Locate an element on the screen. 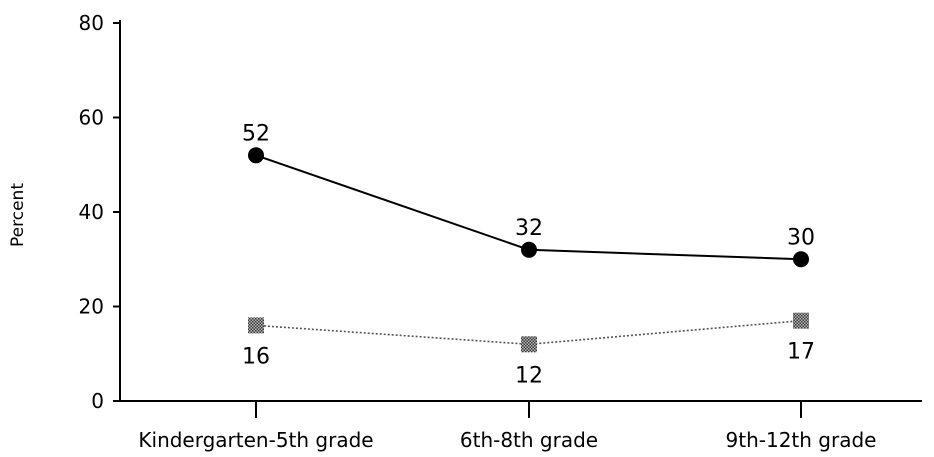 This screenshot has width=934, height=457. series-2: 16 12 17 is located at coordinates (528, 350).